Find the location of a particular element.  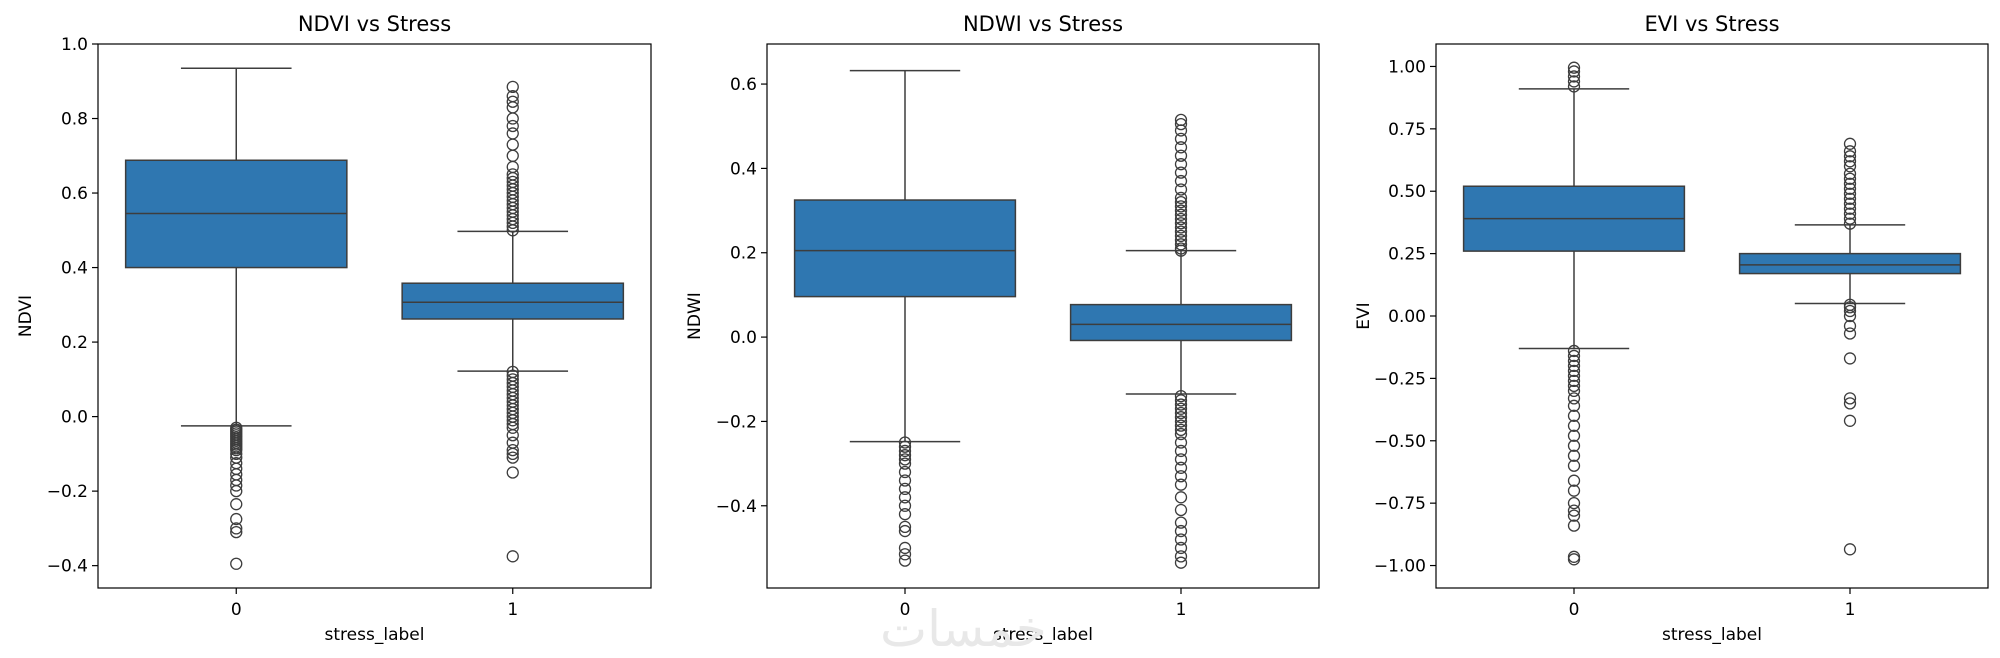

y-tick-label: −0.4 is located at coordinates (736, 507).